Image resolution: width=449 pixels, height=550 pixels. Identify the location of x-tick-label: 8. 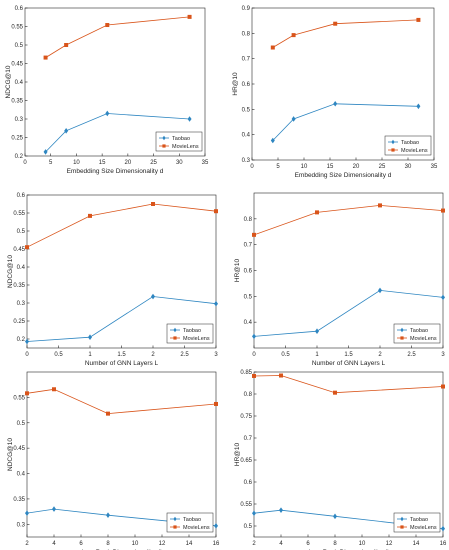
(335, 544).